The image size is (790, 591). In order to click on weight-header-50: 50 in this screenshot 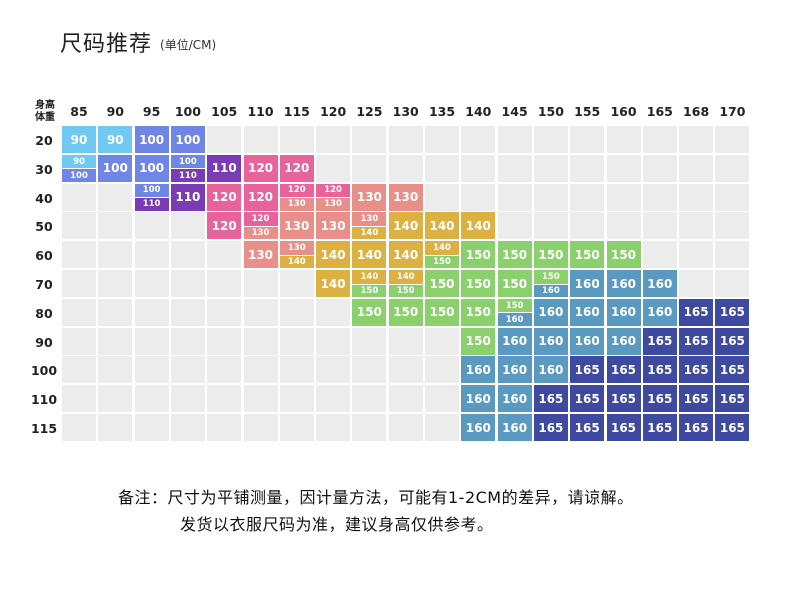, I will do `click(44, 227)`.